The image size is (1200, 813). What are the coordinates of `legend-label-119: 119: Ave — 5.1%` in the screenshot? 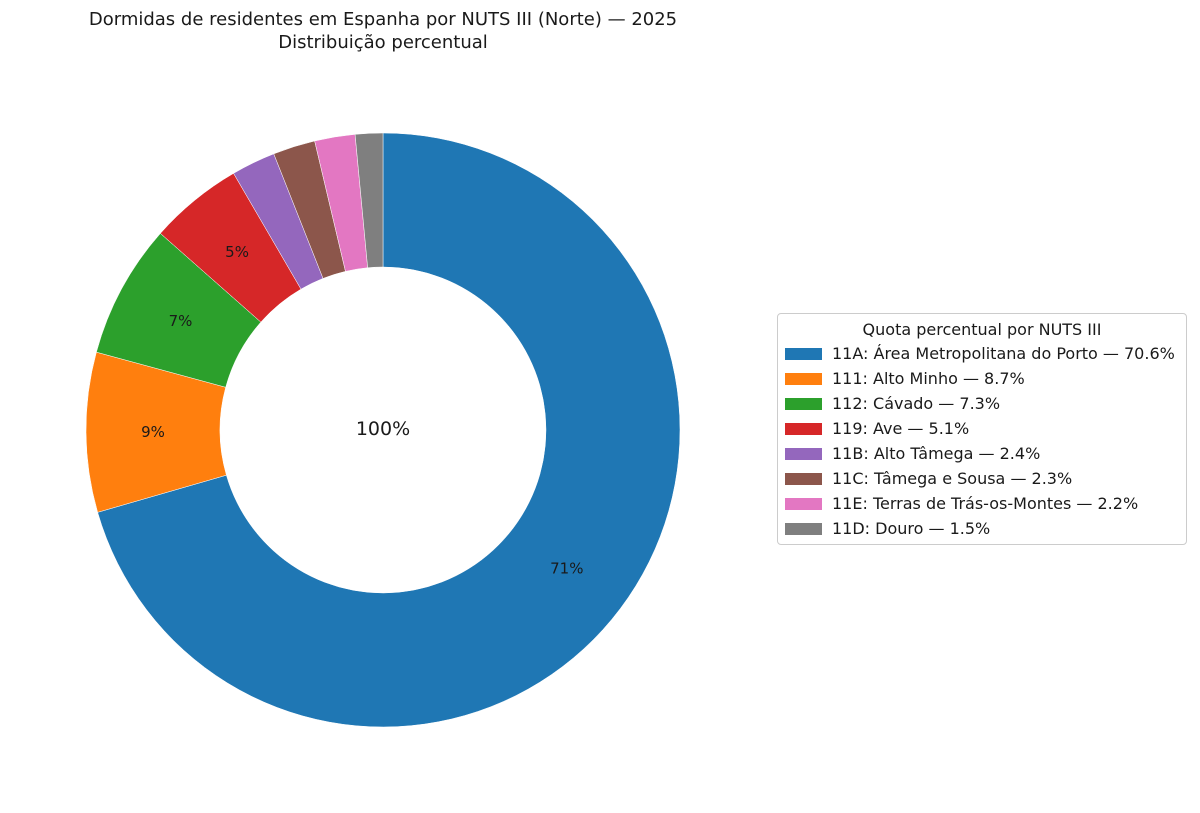 It's located at (901, 428).